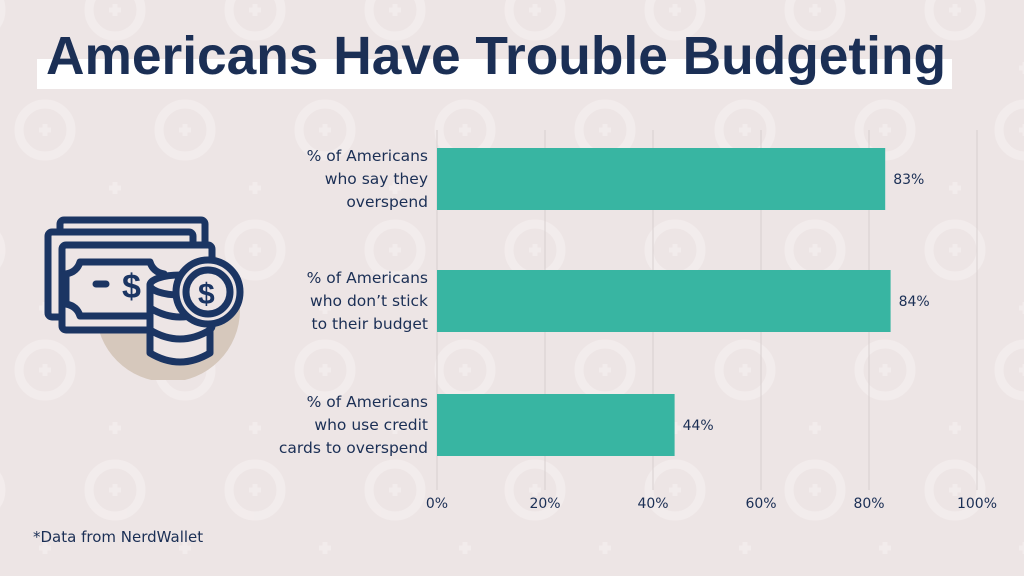 The height and width of the screenshot is (576, 1024). What do you see at coordinates (437, 504) in the screenshot?
I see `x-tick-label: 0%` at bounding box center [437, 504].